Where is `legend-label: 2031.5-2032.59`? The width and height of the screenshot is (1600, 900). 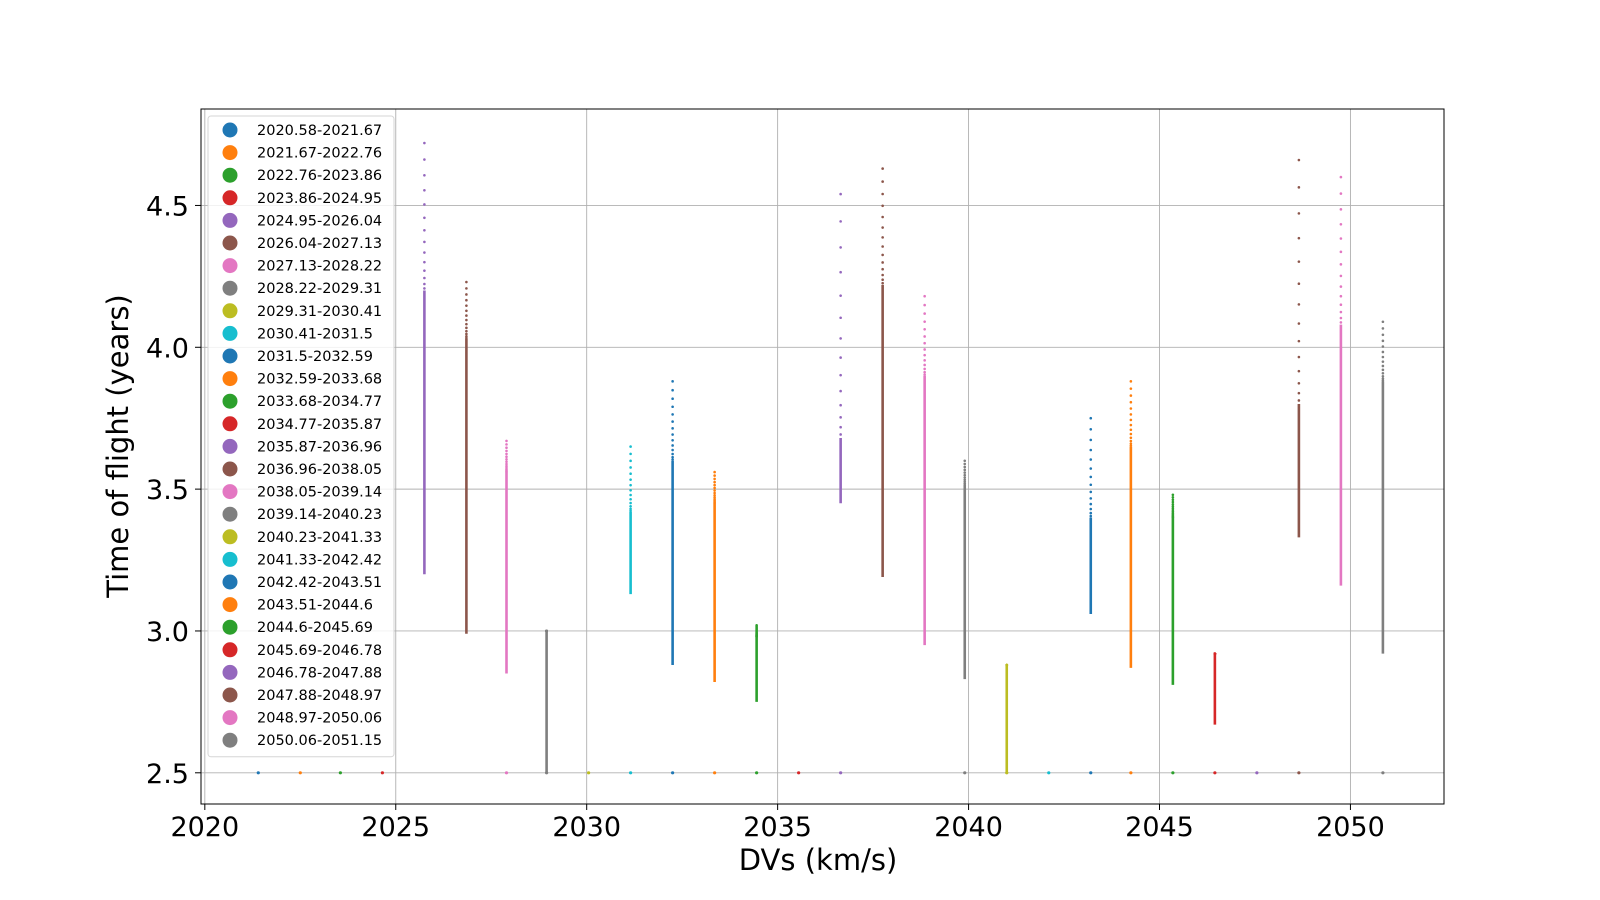
legend-label: 2031.5-2032.59 is located at coordinates (315, 357).